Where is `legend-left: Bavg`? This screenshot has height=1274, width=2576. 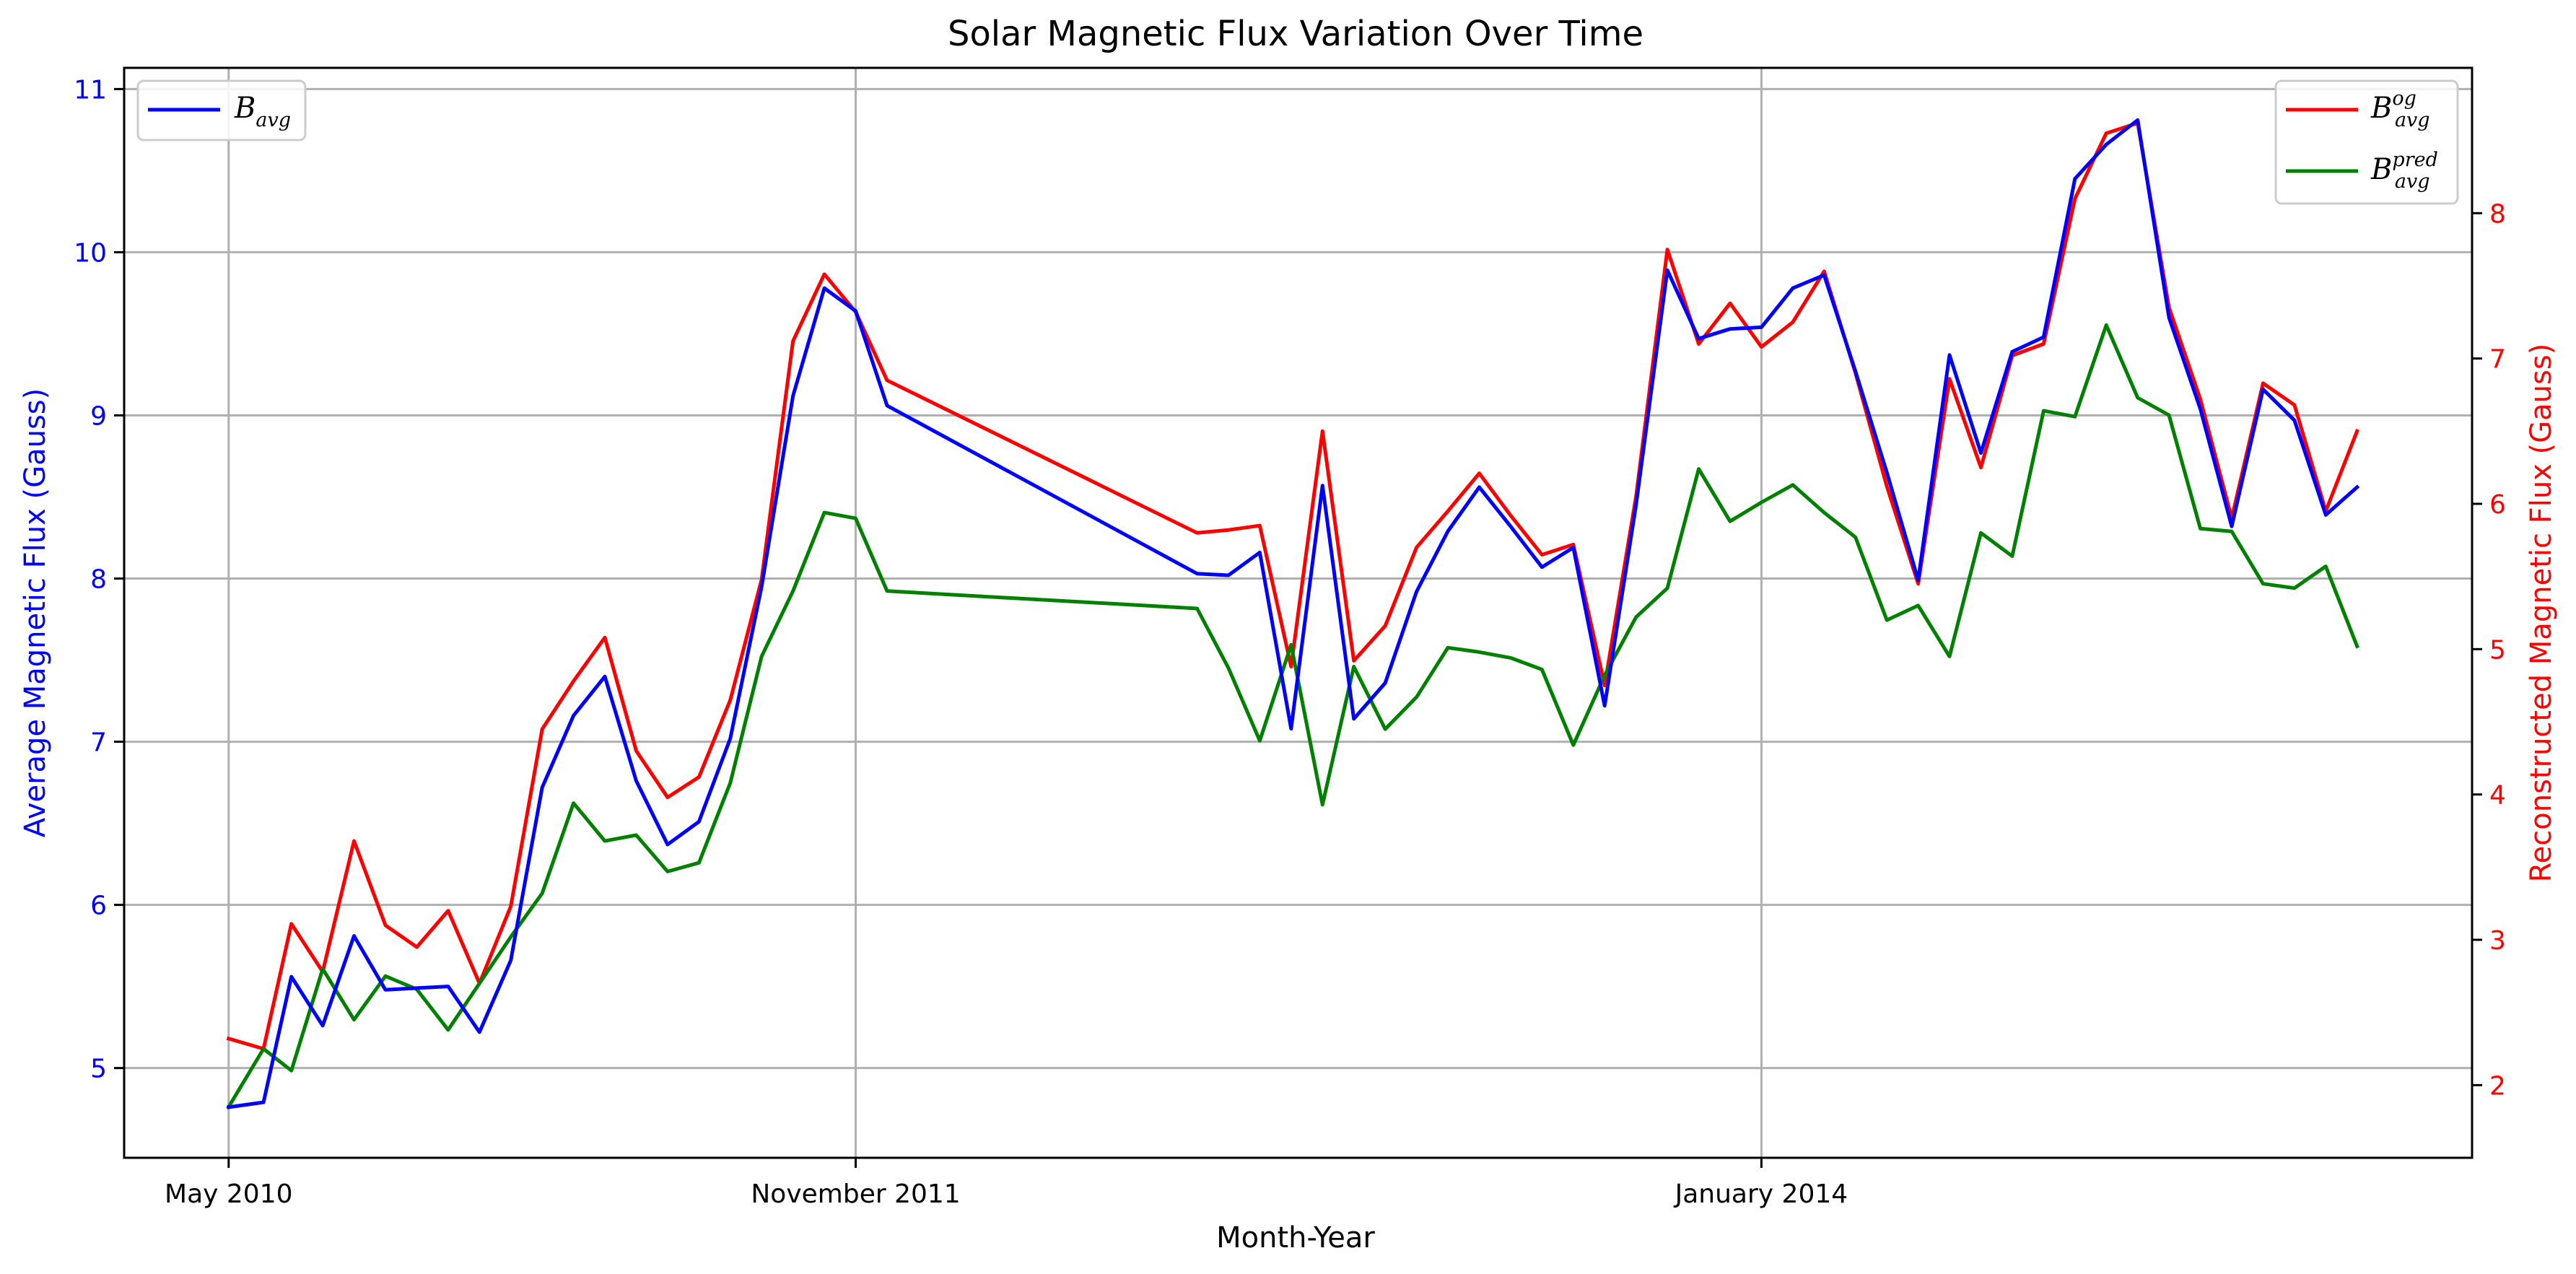 legend-left: Bavg is located at coordinates (221, 110).